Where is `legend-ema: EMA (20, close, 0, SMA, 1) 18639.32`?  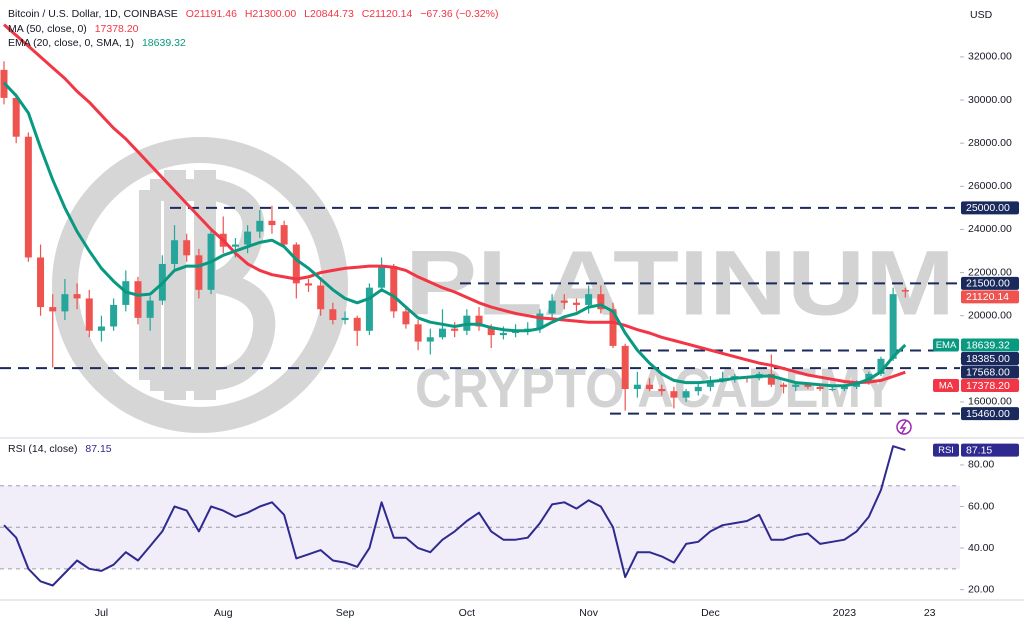
legend-ema: EMA (20, close, 0, SMA, 1) 18639.32 is located at coordinates (99, 43).